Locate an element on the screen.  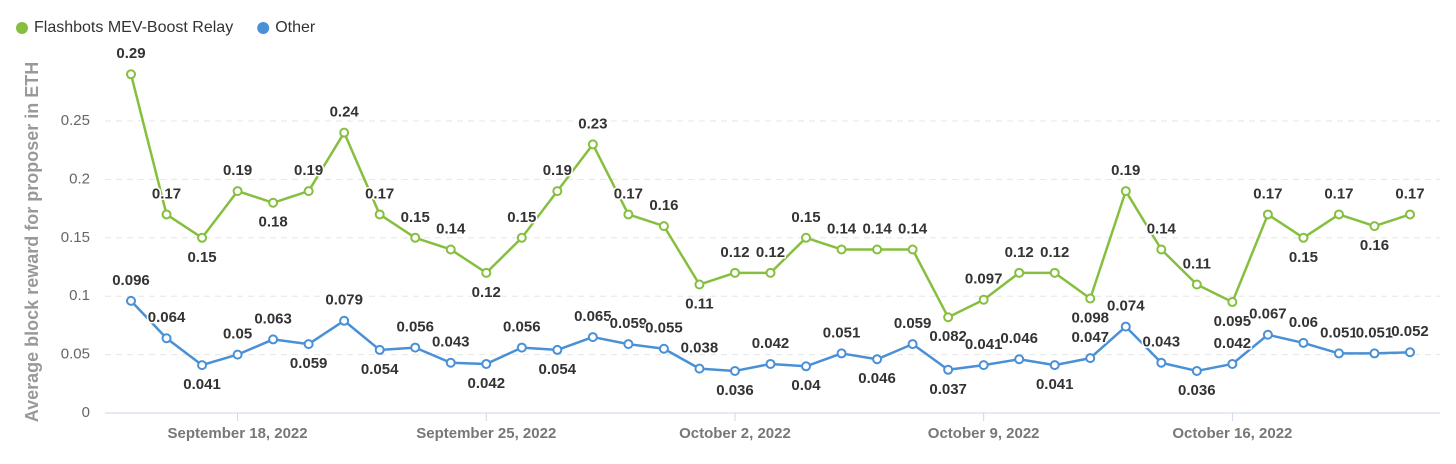
data-label: 0.096 is located at coordinates (131, 280).